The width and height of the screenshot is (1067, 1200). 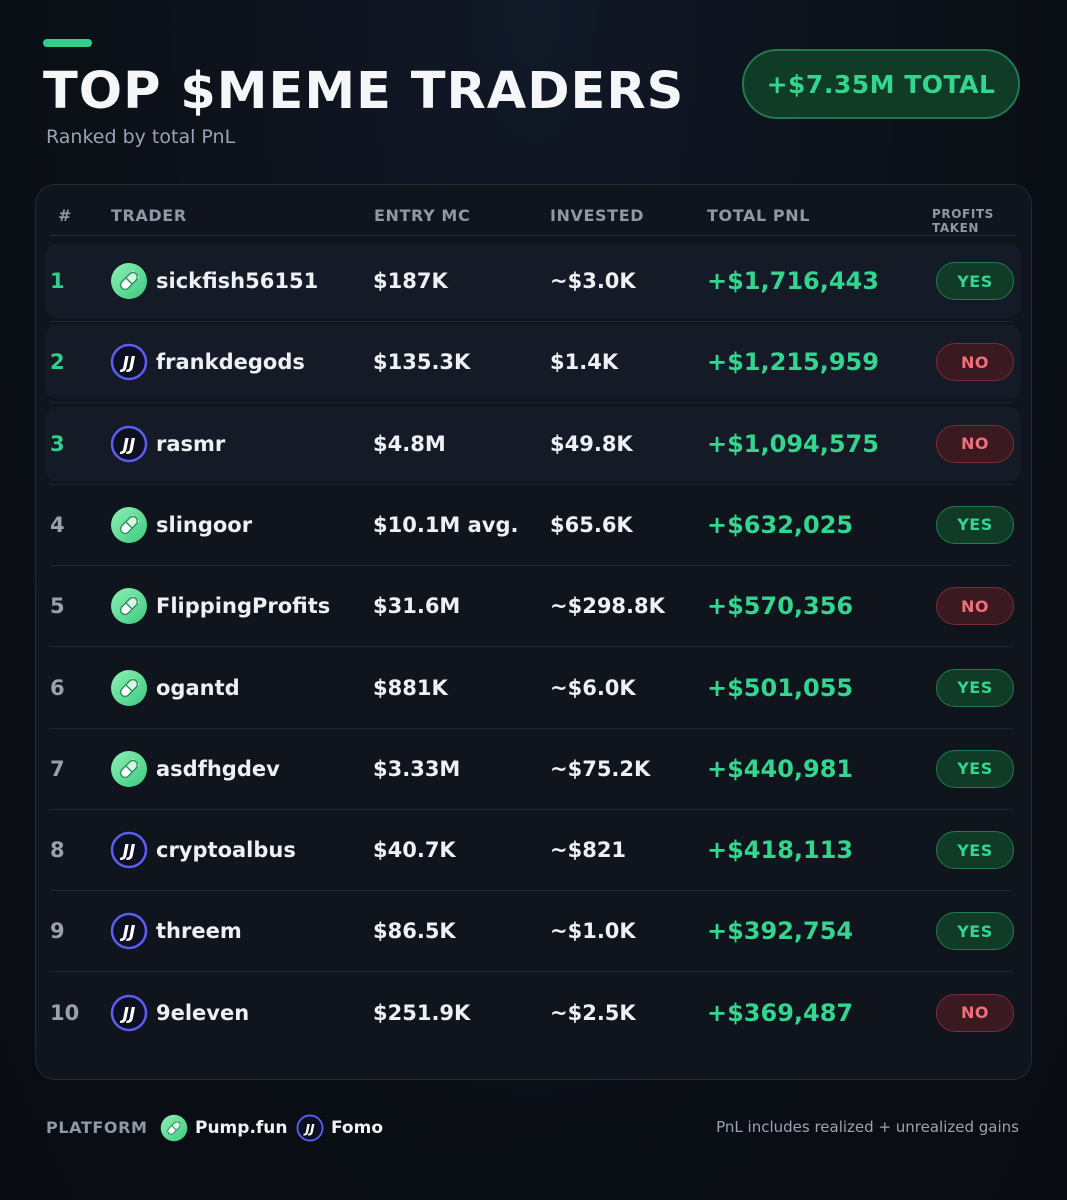 What do you see at coordinates (57, 931) in the screenshot?
I see `rank-number: 9` at bounding box center [57, 931].